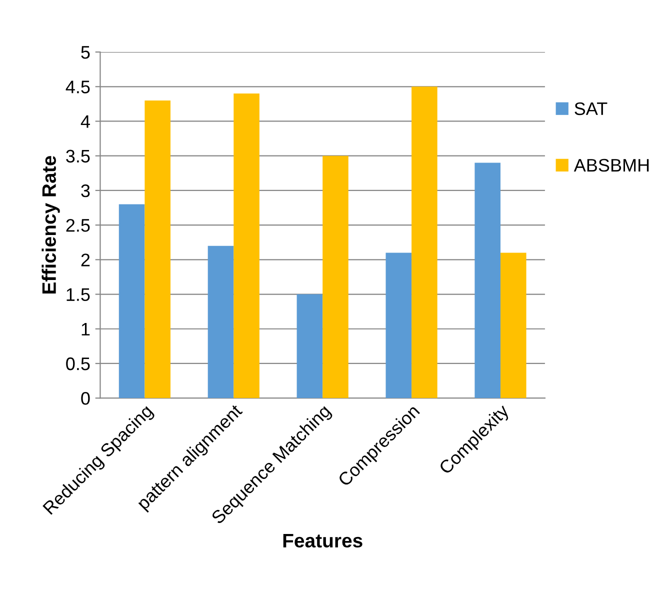 This screenshot has width=655, height=605. What do you see at coordinates (78, 363) in the screenshot?
I see `y-tick-label: 0.5` at bounding box center [78, 363].